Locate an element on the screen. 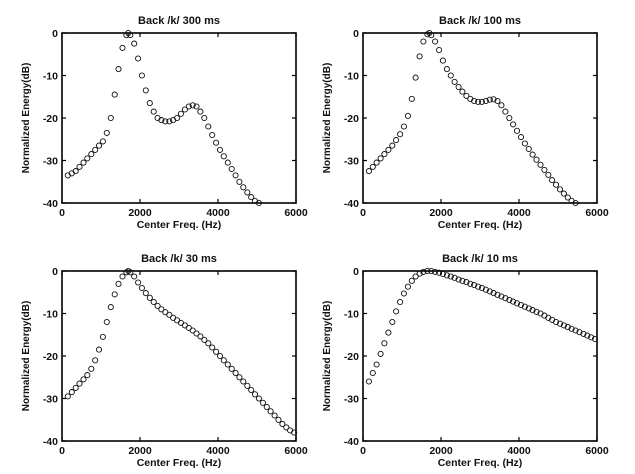 This screenshot has height=474, width=635. x-tick-label: 4000 is located at coordinates (218, 213).